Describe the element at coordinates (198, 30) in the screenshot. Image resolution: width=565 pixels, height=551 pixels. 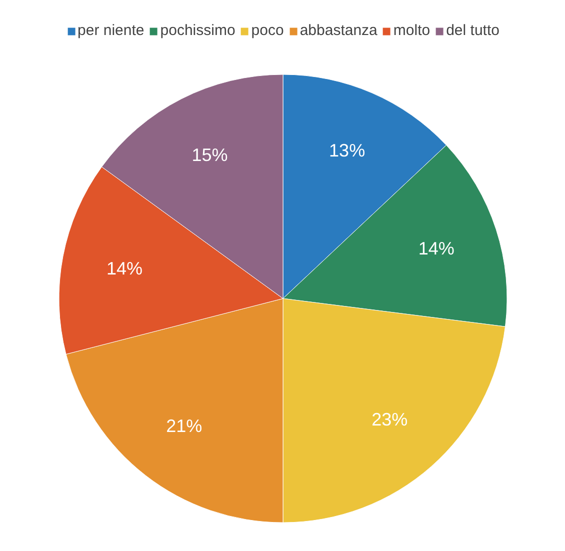
I see `legend-label: pochissimo` at that location.